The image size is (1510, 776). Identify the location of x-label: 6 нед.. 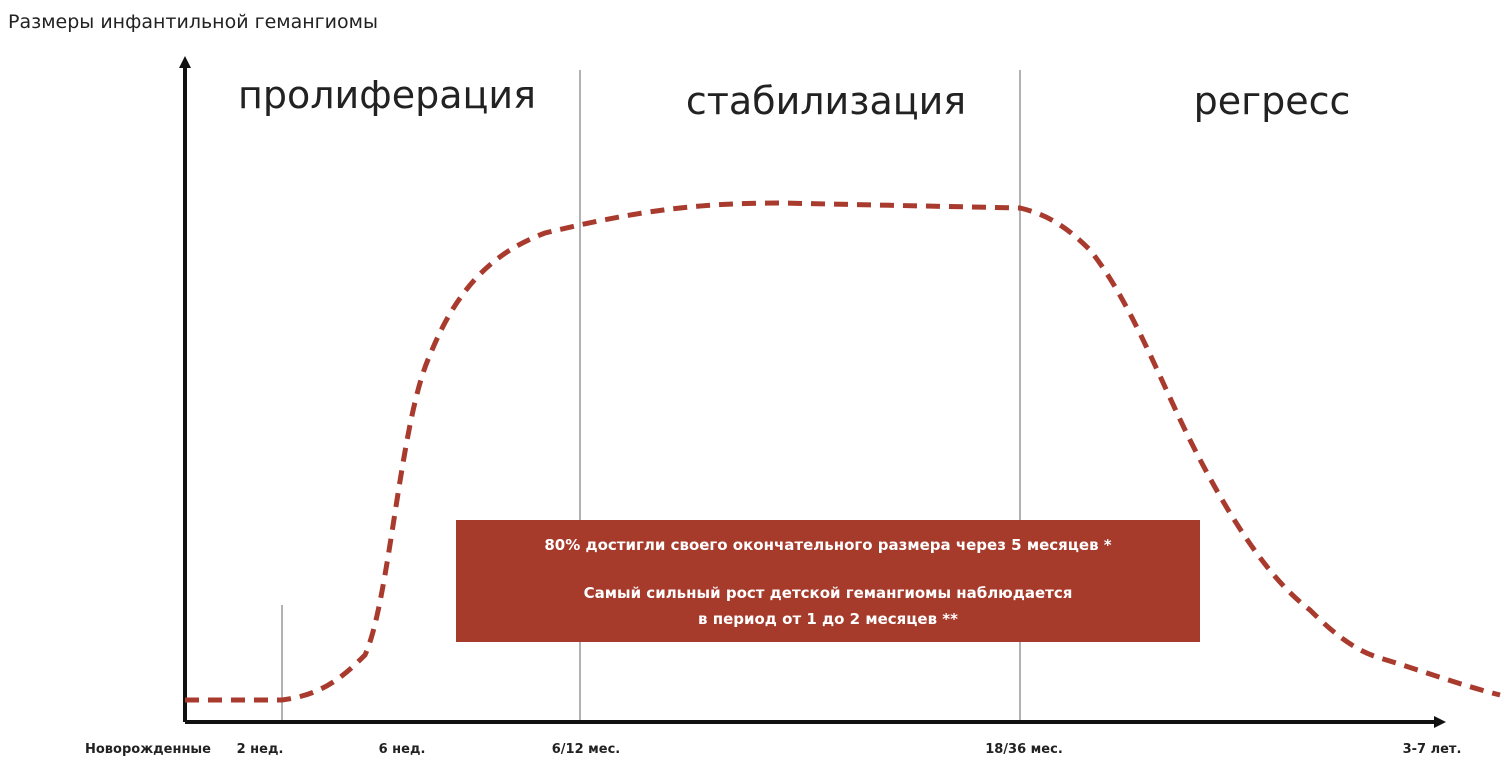
(402, 749).